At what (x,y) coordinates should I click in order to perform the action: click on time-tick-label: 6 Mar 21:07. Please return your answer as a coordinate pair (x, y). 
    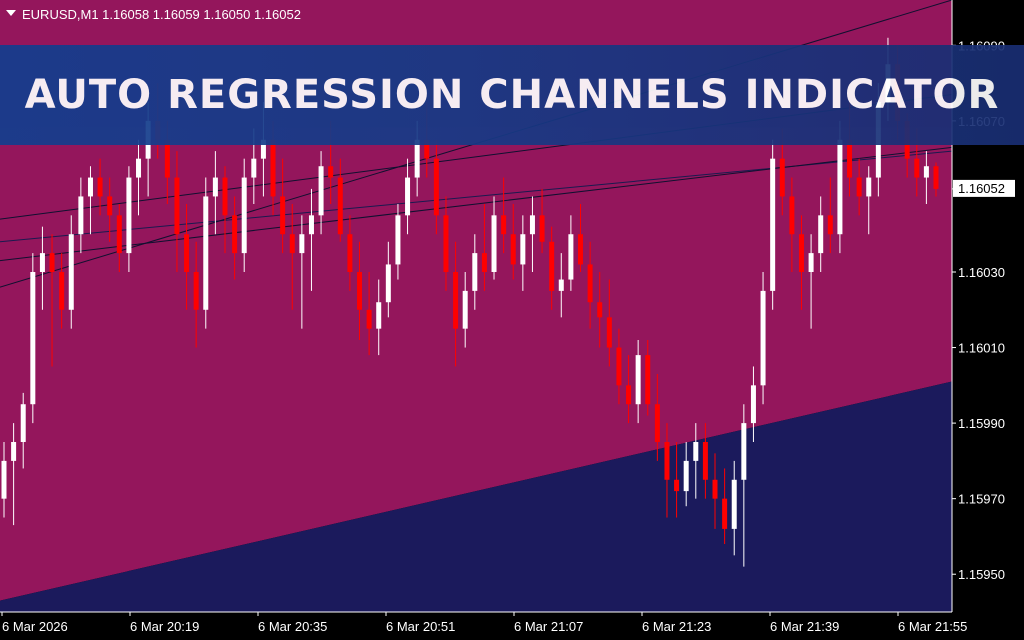
    Looking at the image, I should click on (548, 626).